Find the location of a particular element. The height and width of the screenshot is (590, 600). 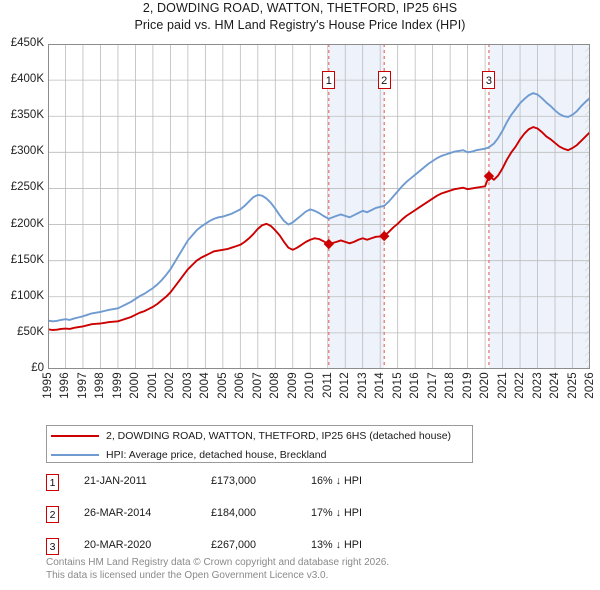

y-tick-label: £0 is located at coordinates (37, 368).